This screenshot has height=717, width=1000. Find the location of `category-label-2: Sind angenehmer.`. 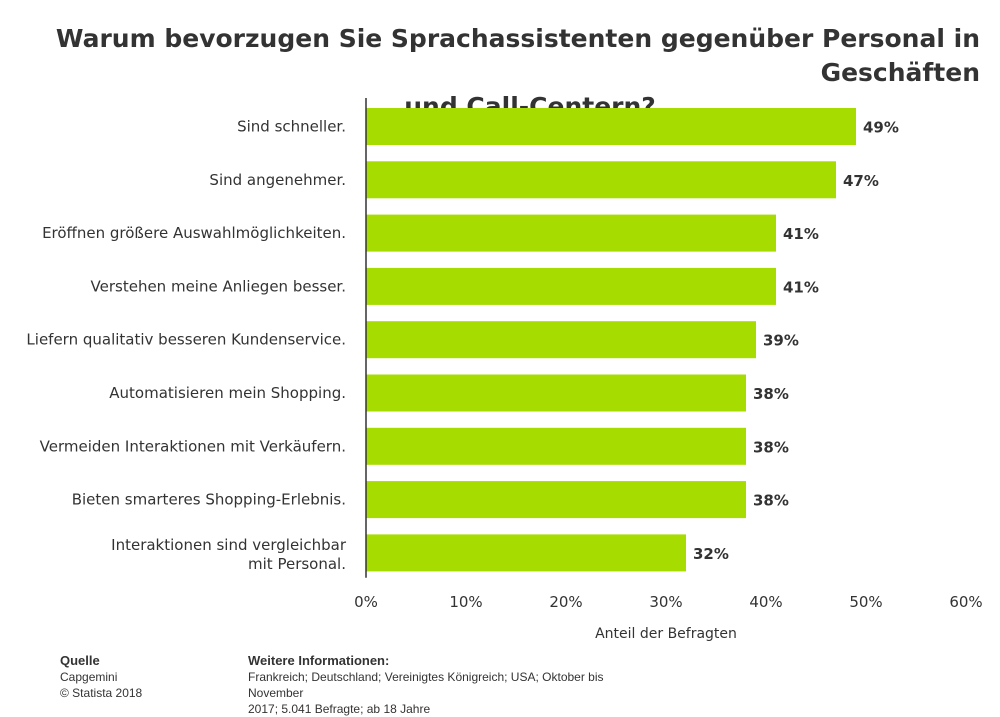

category-label-2: Sind angenehmer. is located at coordinates (277, 180).